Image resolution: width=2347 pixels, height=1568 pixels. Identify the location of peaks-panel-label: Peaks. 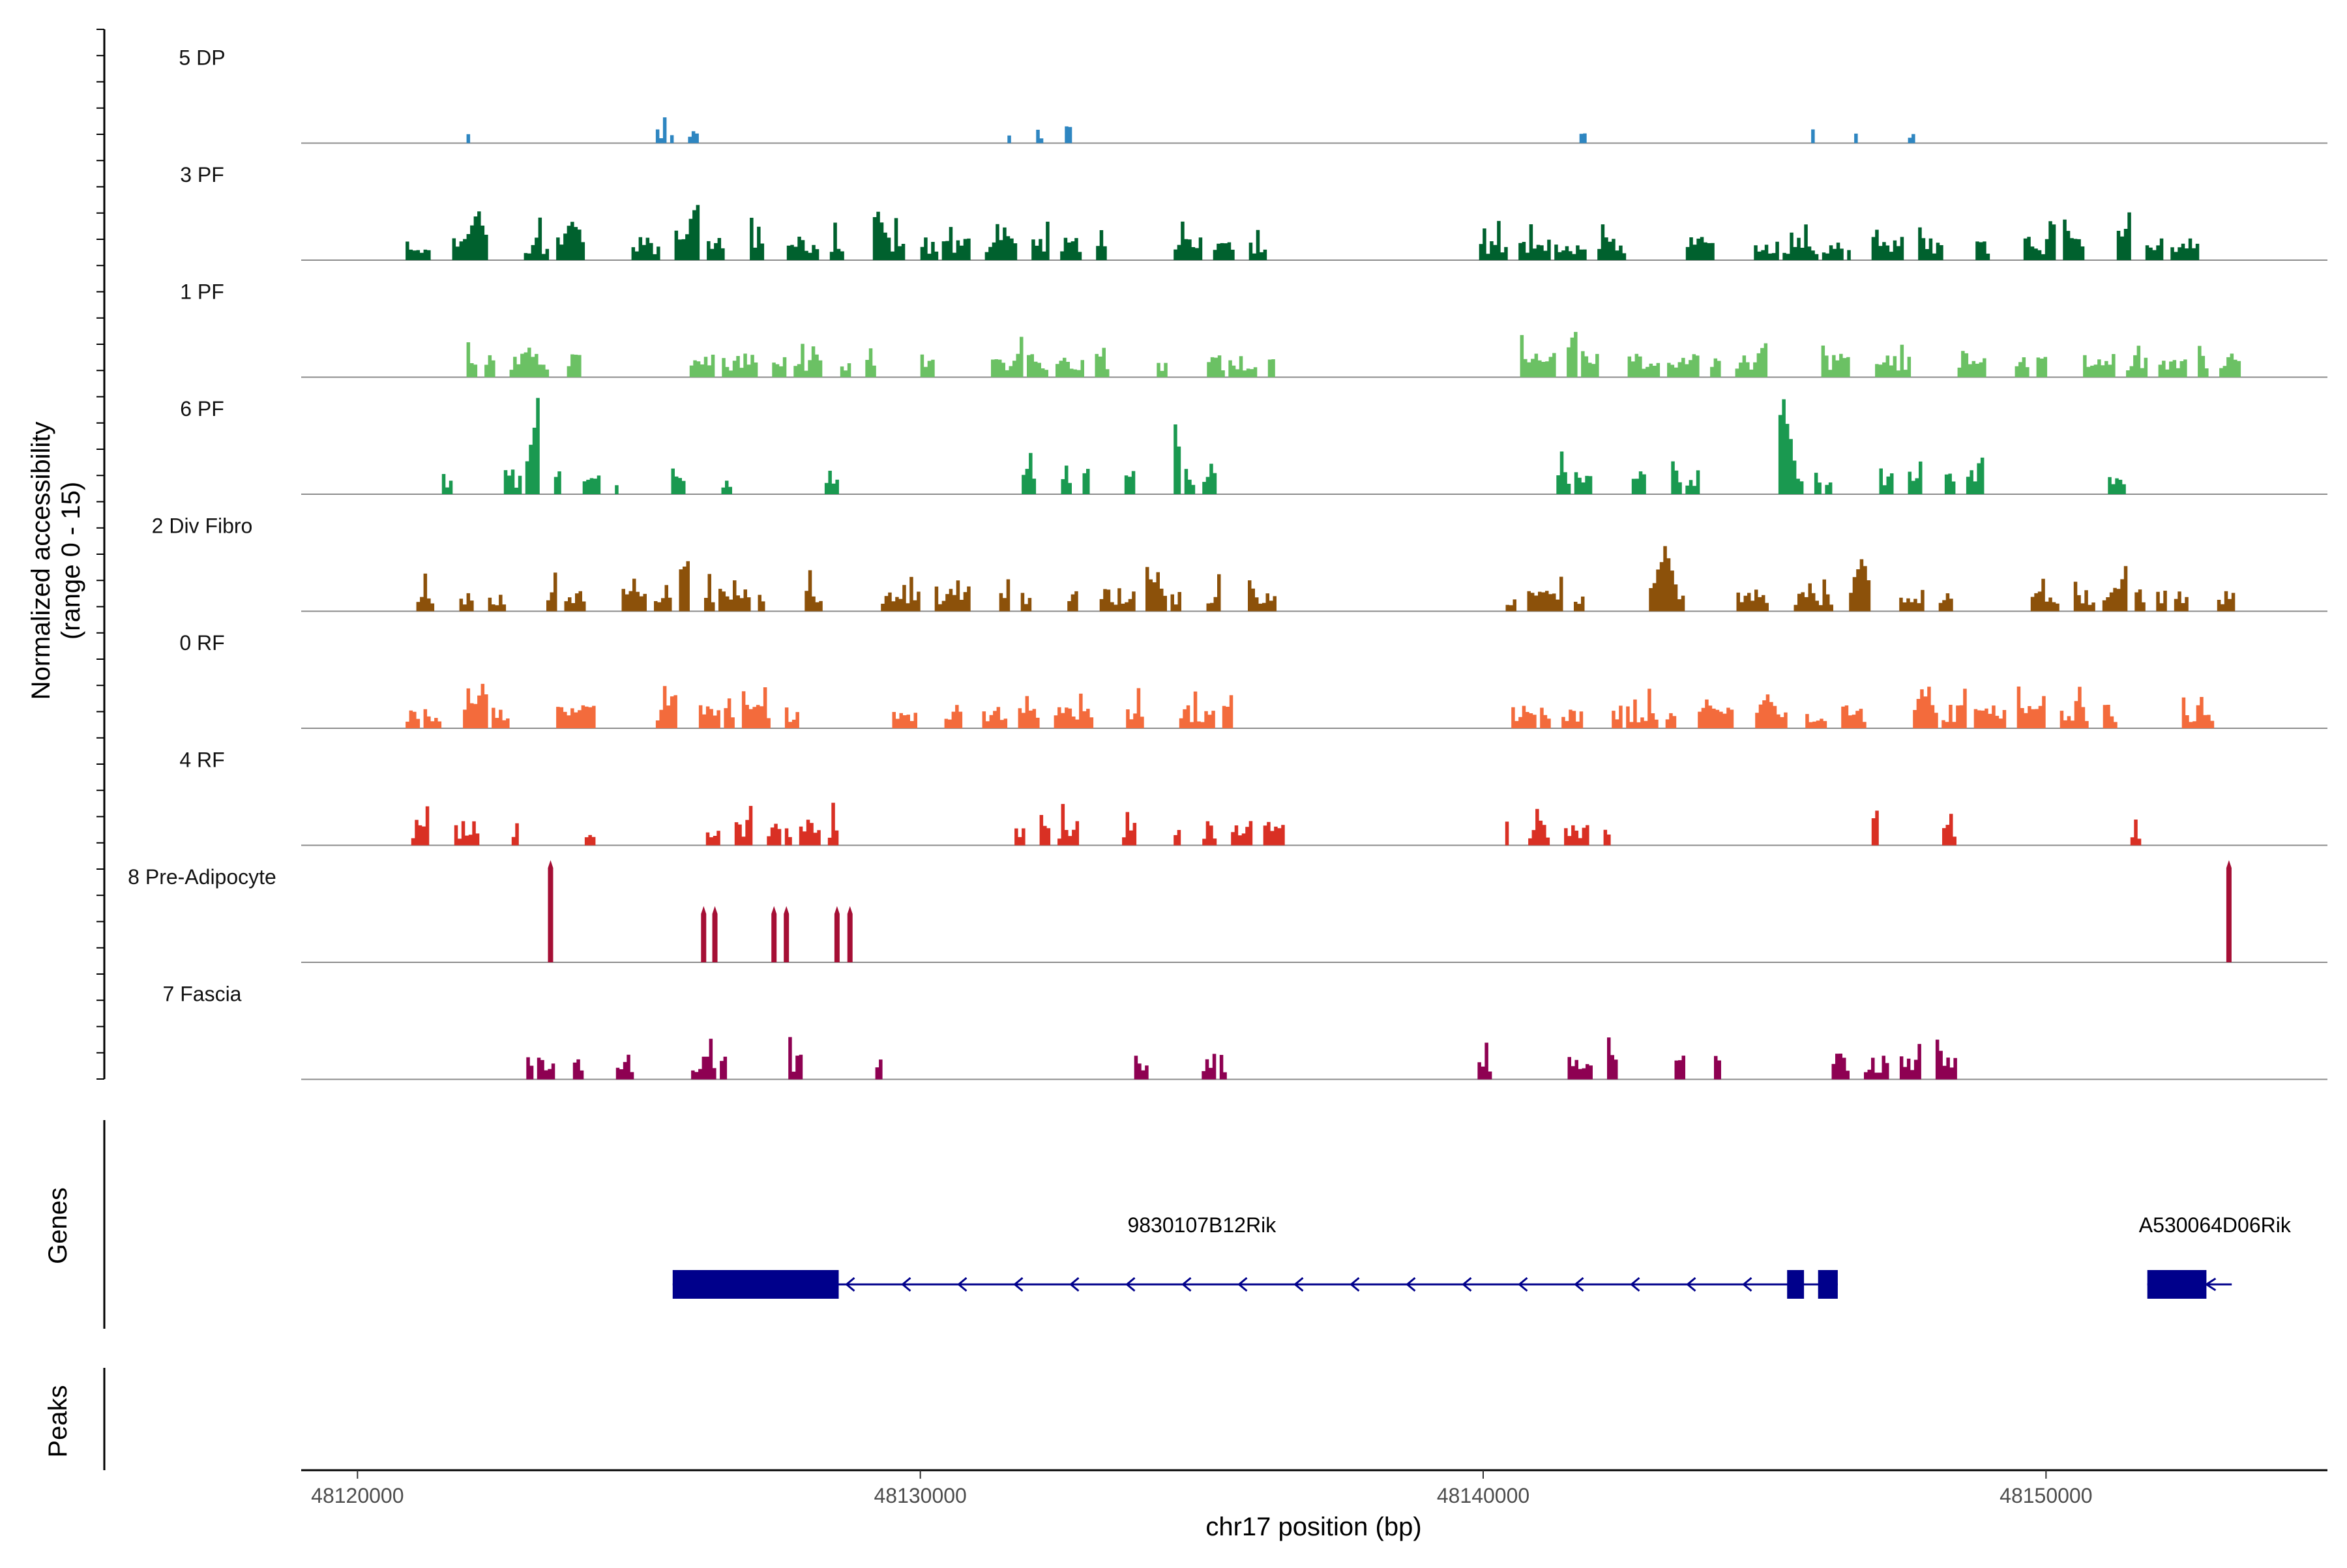
(58, 1421).